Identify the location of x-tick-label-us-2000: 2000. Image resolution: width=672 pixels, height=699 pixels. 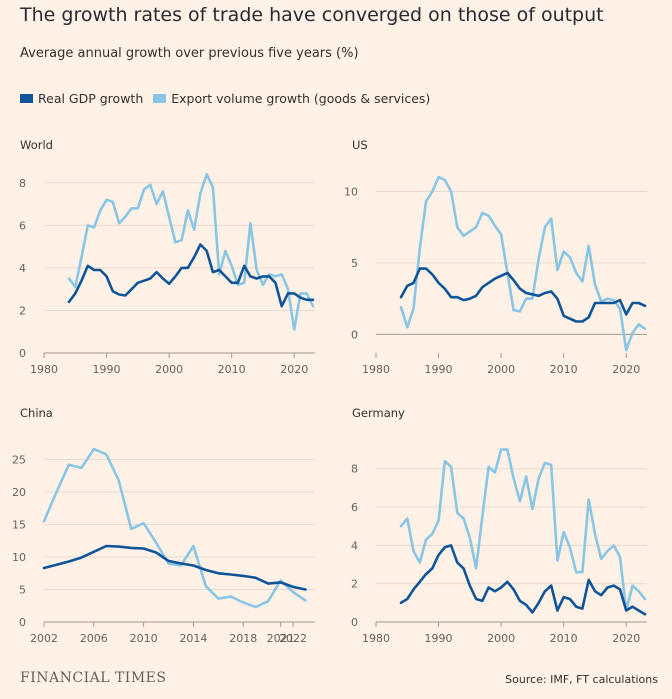
(501, 369).